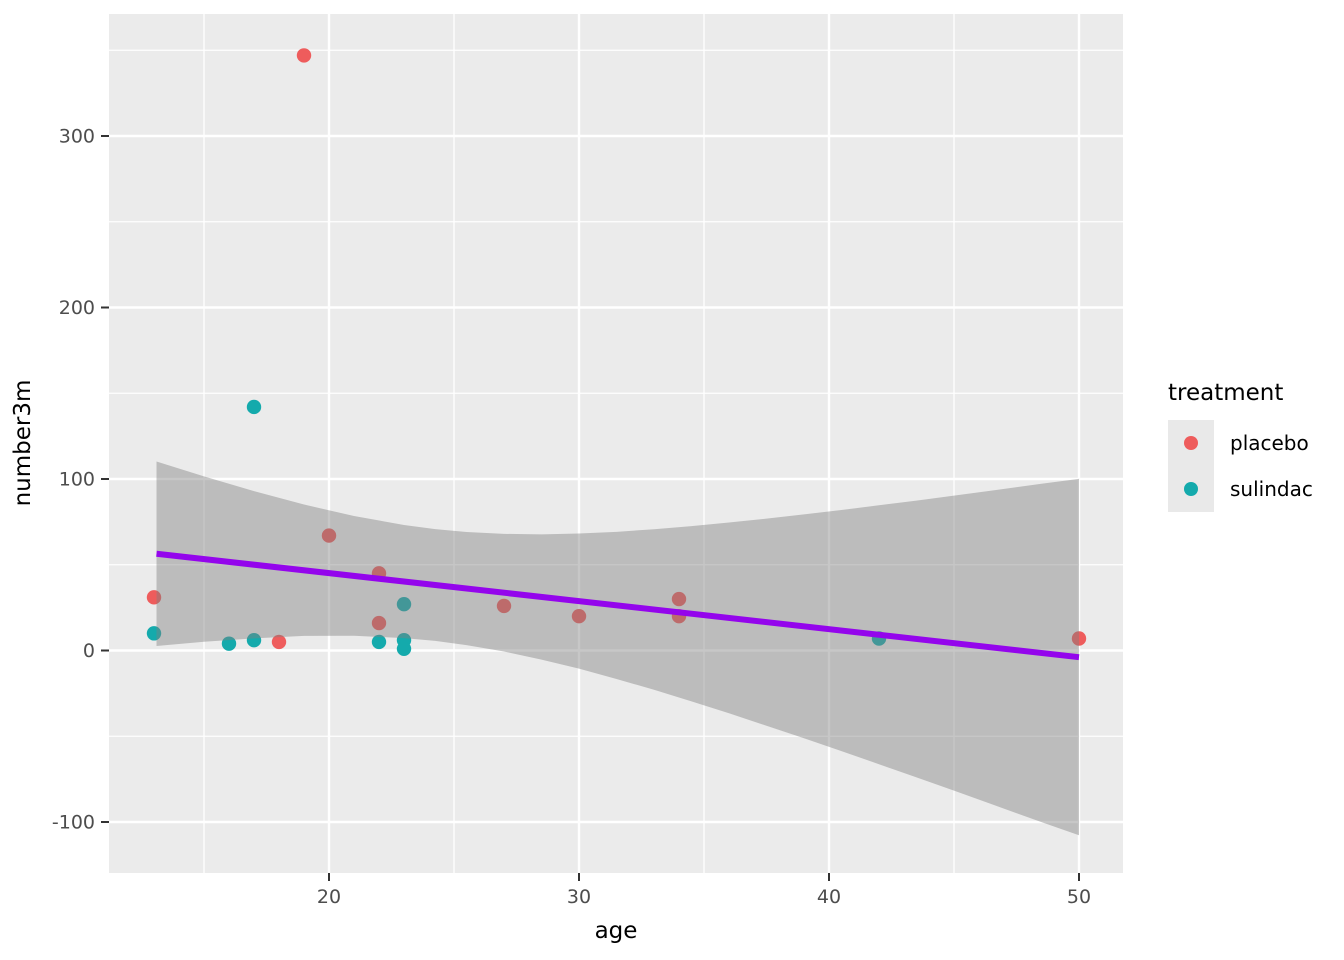  Describe the element at coordinates (1226, 393) in the screenshot. I see `legend-title: treatment` at that location.